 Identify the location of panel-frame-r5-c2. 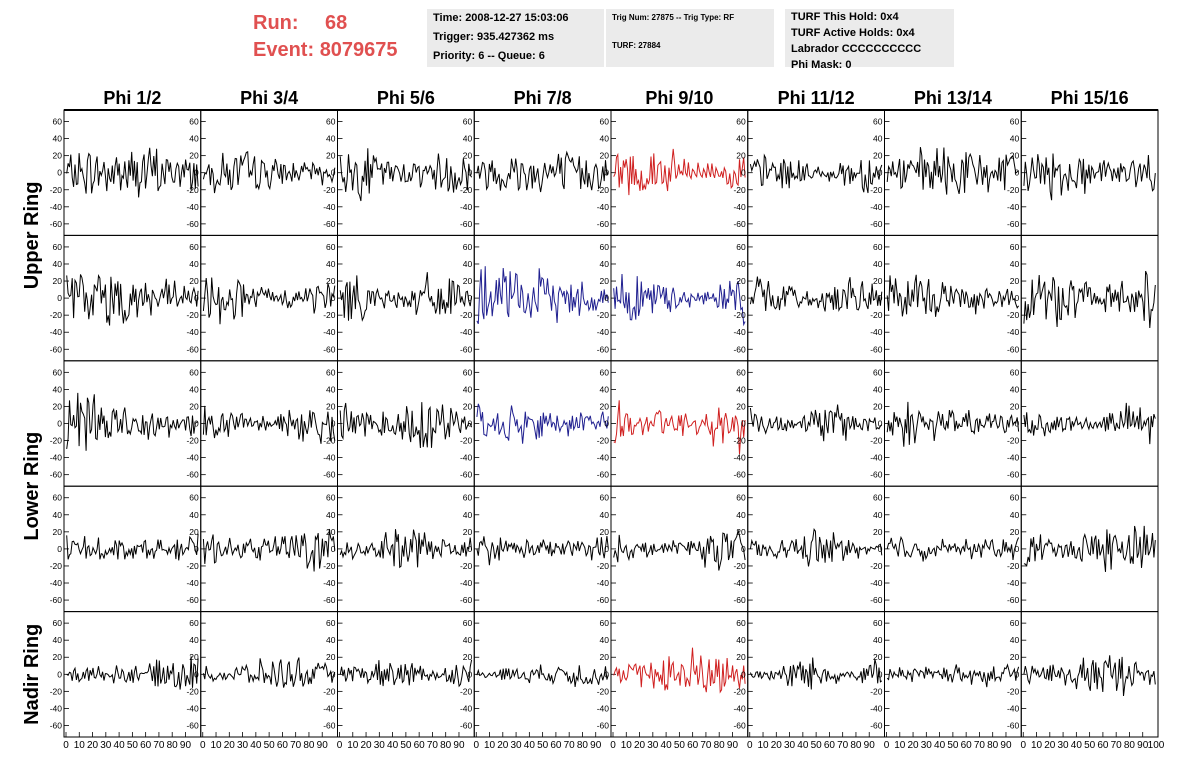
(269, 674).